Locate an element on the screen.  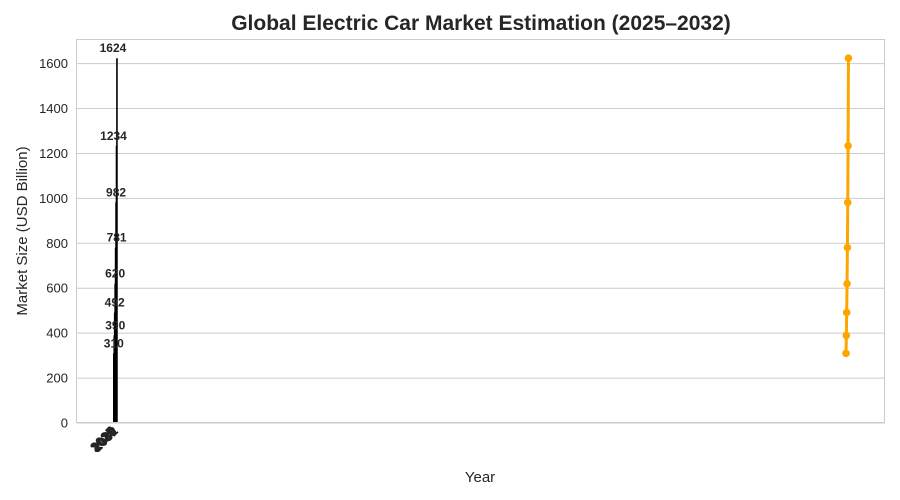
overlay-point-2032 is located at coordinates (848, 58).